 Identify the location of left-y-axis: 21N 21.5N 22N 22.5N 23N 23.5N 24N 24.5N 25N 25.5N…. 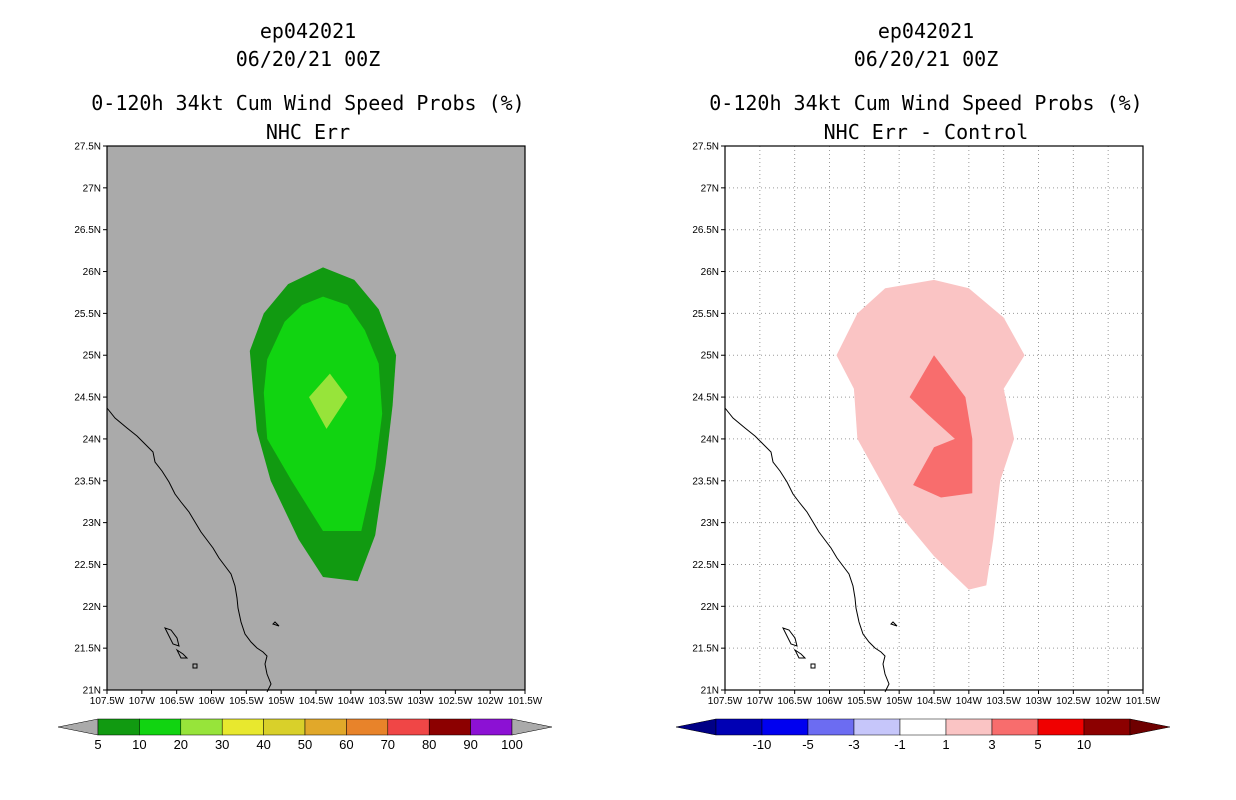
(90, 419).